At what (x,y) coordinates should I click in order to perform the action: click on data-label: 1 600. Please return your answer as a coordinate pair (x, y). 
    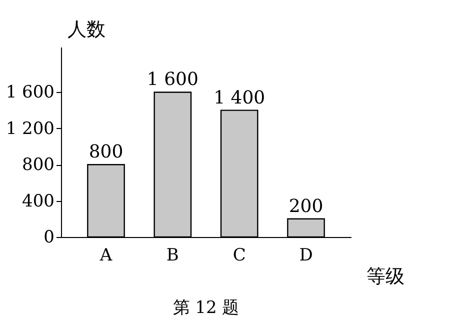
    Looking at the image, I should click on (172, 79).